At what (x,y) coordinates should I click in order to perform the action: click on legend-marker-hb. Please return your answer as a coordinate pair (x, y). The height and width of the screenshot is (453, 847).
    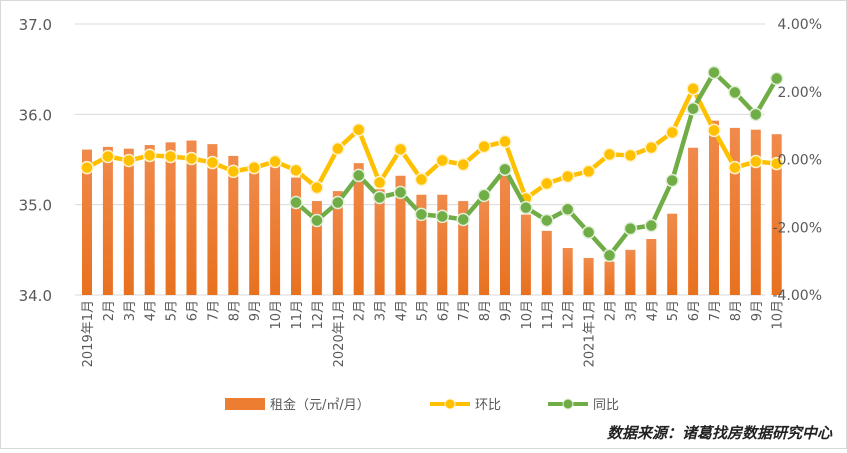
    Looking at the image, I should click on (450, 404).